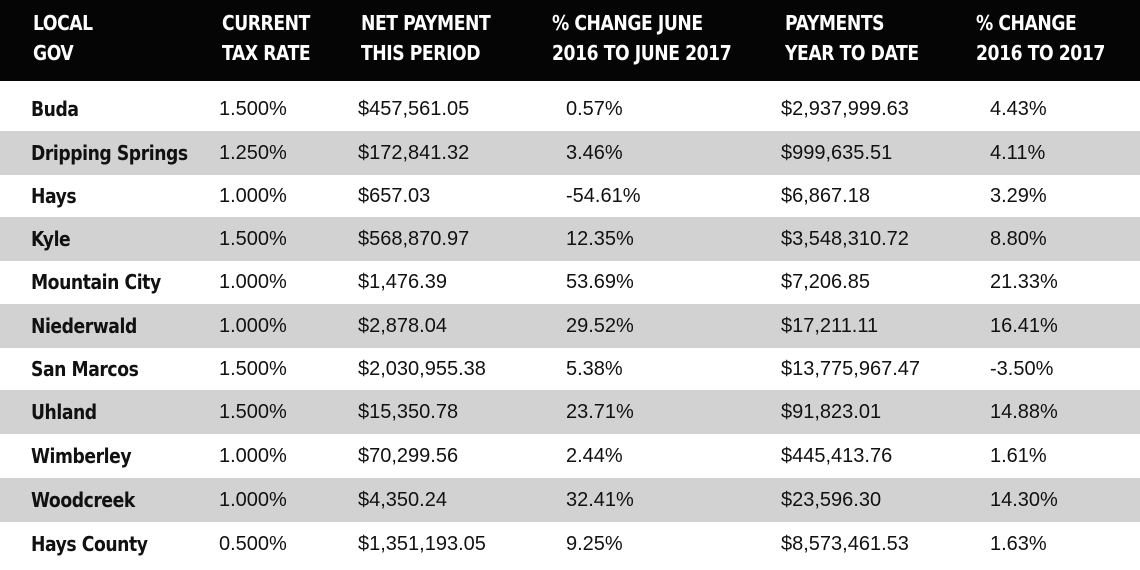 Image resolution: width=1140 pixels, height=570 pixels. What do you see at coordinates (402, 500) in the screenshot?
I see `net-payment-cell: $4,350.24` at bounding box center [402, 500].